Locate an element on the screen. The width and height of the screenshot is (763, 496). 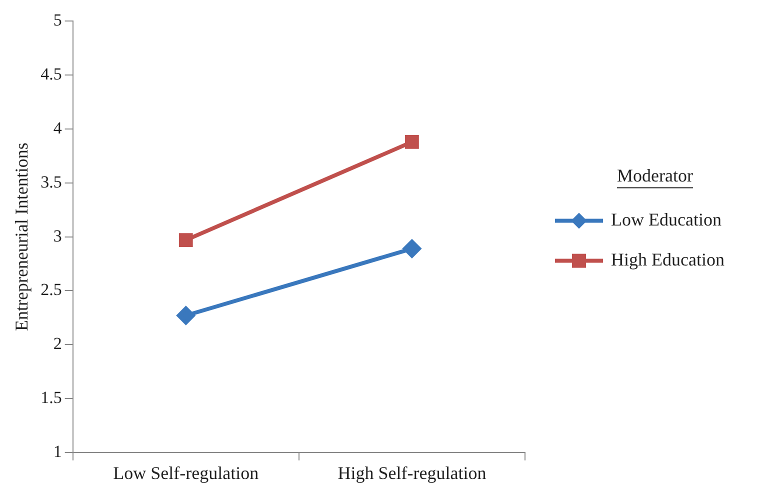
y-tick-label: 2.5 is located at coordinates (51, 290).